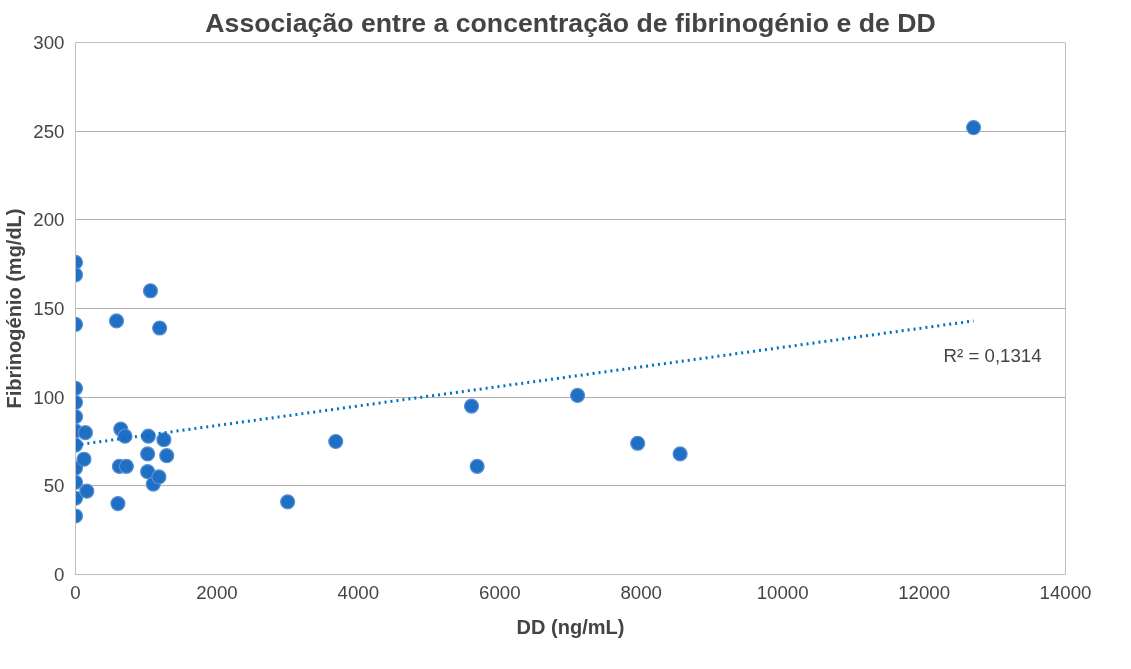 Image resolution: width=1131 pixels, height=669 pixels. Describe the element at coordinates (1065, 592) in the screenshot. I see `x-tick-label: 14000` at that location.